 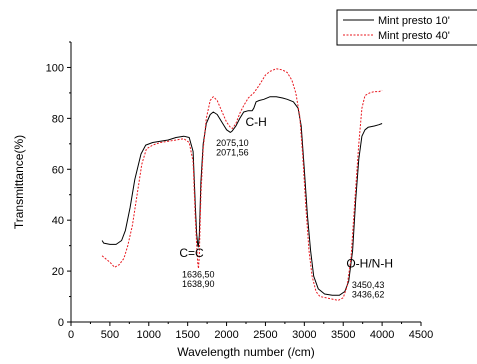 What do you see at coordinates (343, 335) in the screenshot?
I see `x-tick-label: 3500` at bounding box center [343, 335].